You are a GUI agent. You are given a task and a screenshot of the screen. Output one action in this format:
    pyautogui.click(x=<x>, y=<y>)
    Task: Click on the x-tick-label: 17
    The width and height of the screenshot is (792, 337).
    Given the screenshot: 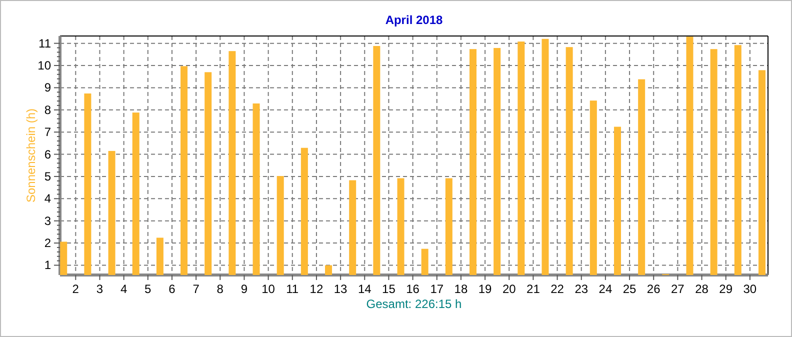 What is the action you would take?
    pyautogui.click(x=437, y=289)
    